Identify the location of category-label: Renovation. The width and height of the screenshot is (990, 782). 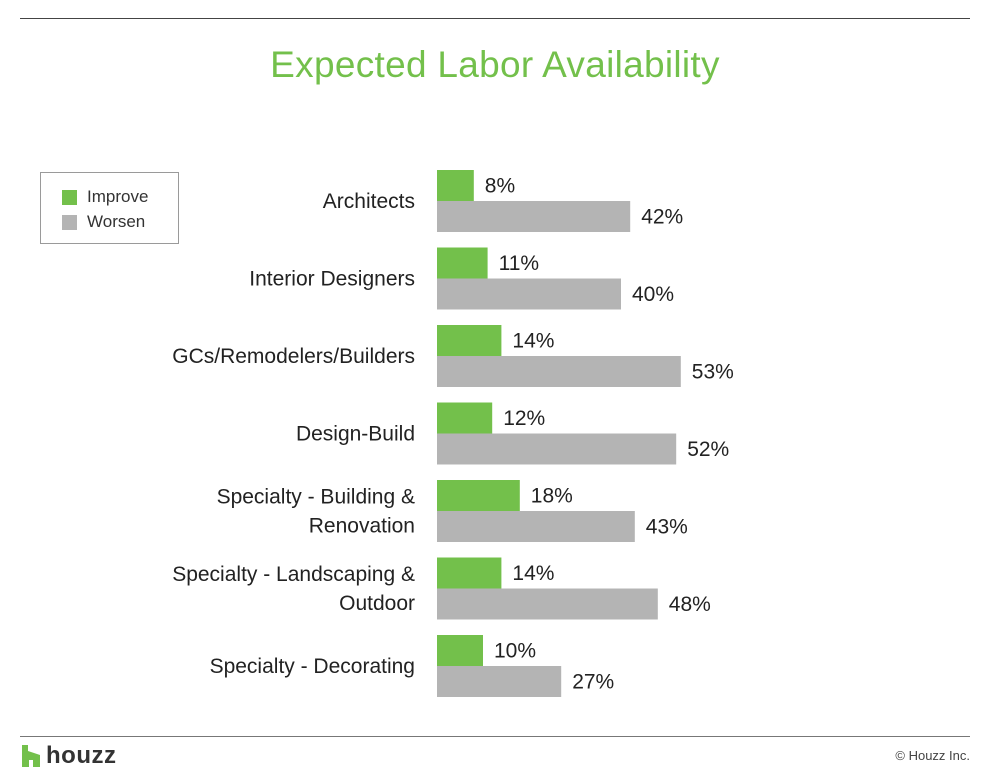
(362, 526).